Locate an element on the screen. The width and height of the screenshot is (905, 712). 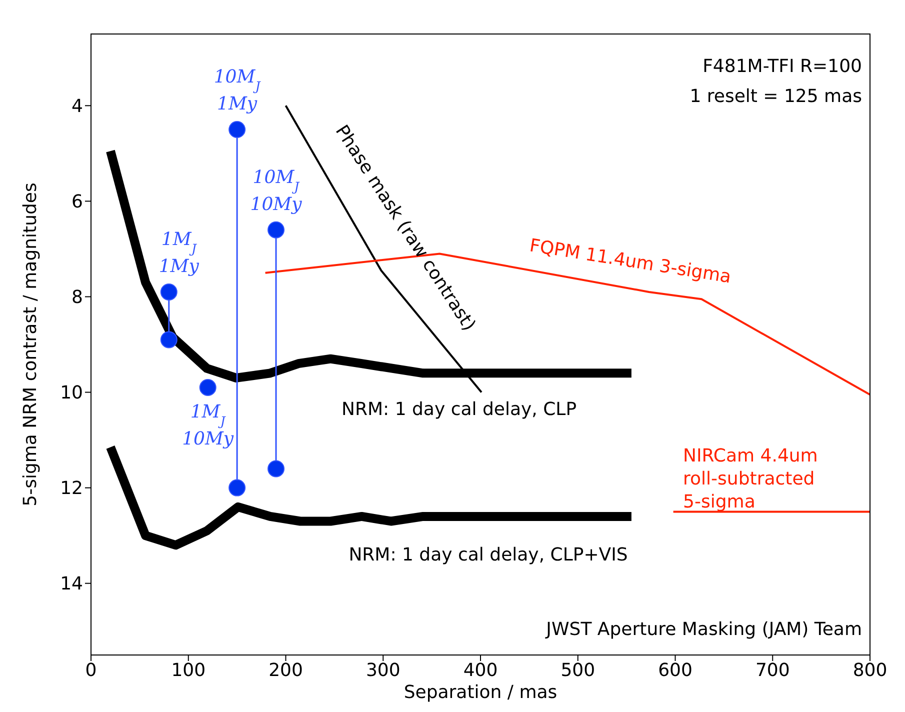
y-tick-label: 4 is located at coordinates (77, 107).